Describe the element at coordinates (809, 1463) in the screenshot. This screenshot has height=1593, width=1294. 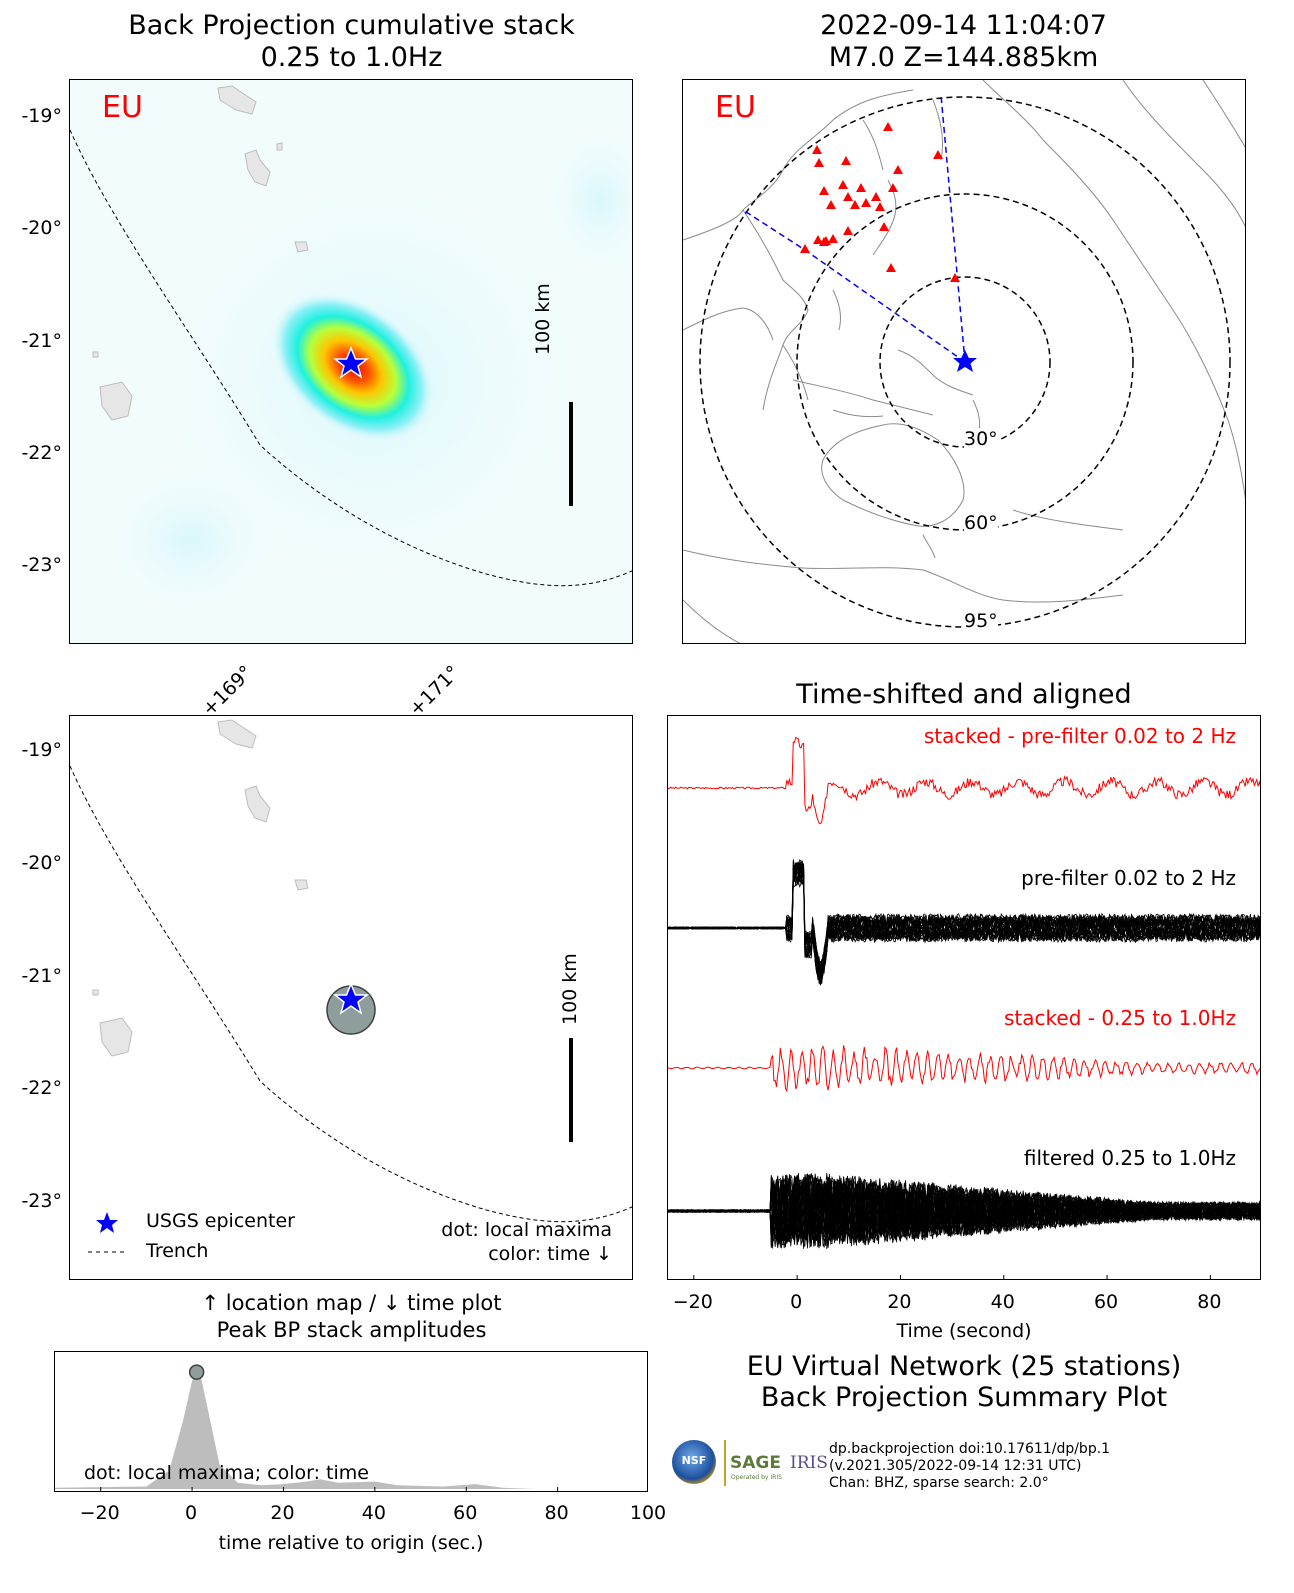
I see `iris-logo: IRIS` at that location.